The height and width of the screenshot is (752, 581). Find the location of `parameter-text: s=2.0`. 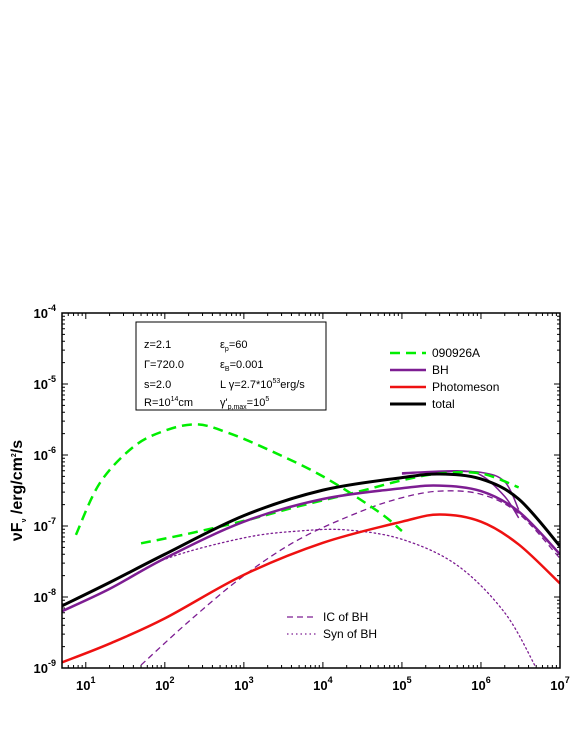

parameter-text: s=2.0 is located at coordinates (157, 385).